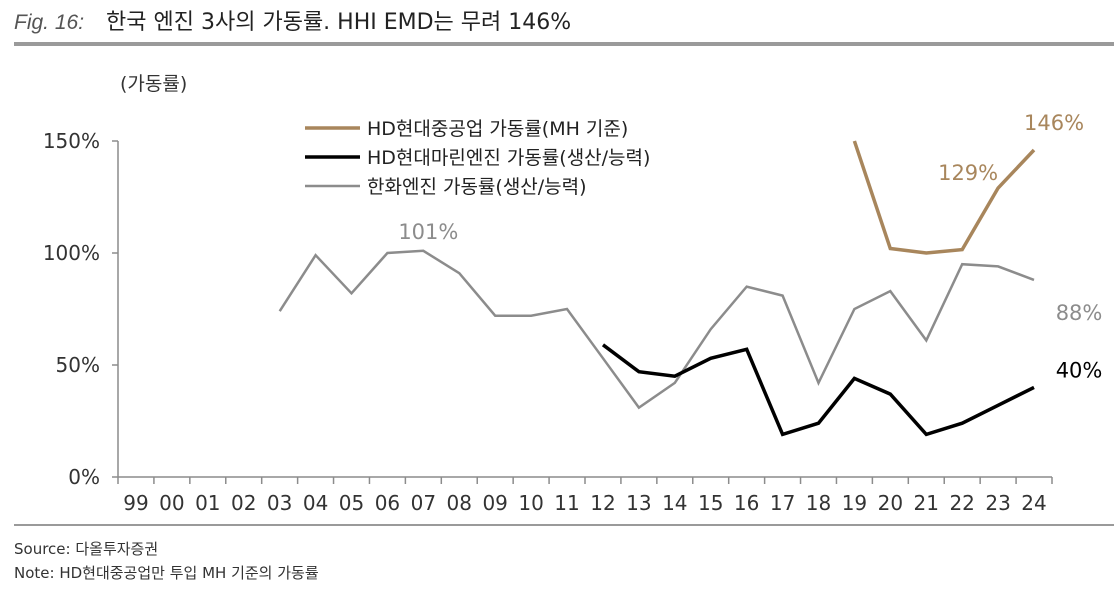 Image resolution: width=1120 pixels, height=596 pixels. What do you see at coordinates (564, 44) in the screenshot?
I see `top-divider` at bounding box center [564, 44].